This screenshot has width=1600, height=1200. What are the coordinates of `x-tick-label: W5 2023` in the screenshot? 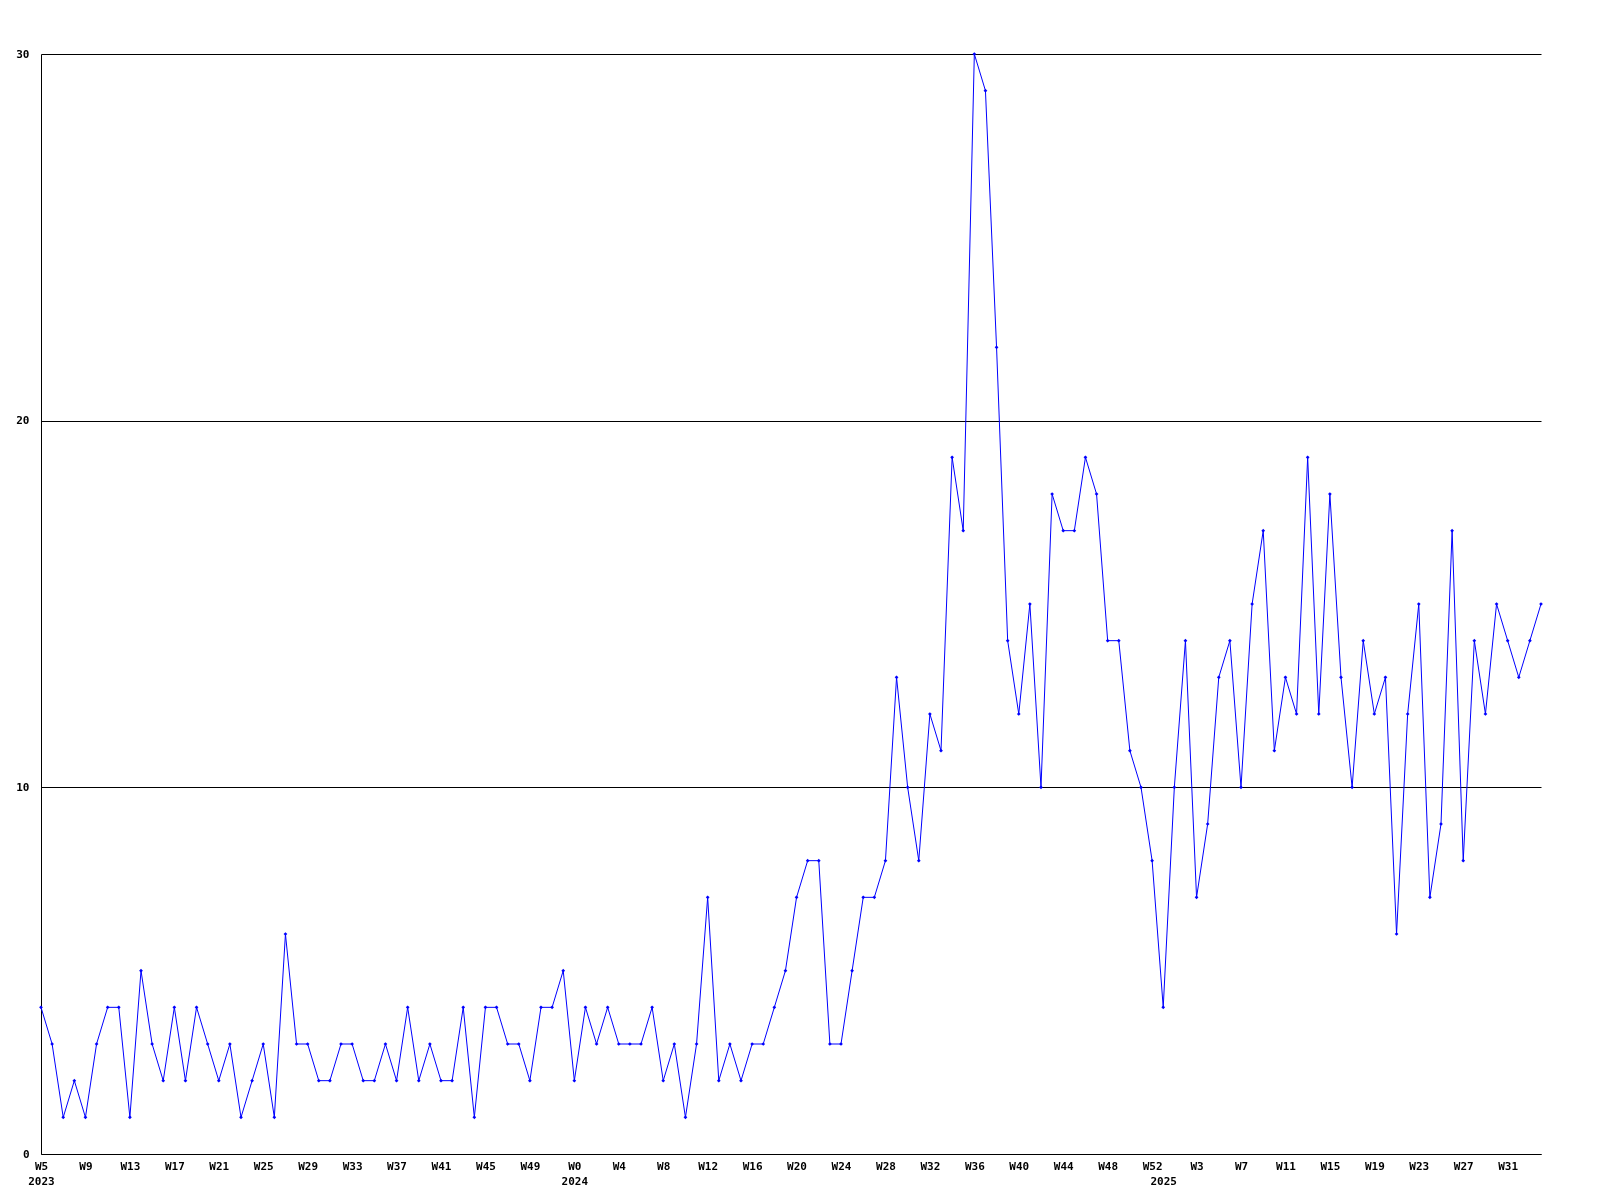 It's located at (41, 1173).